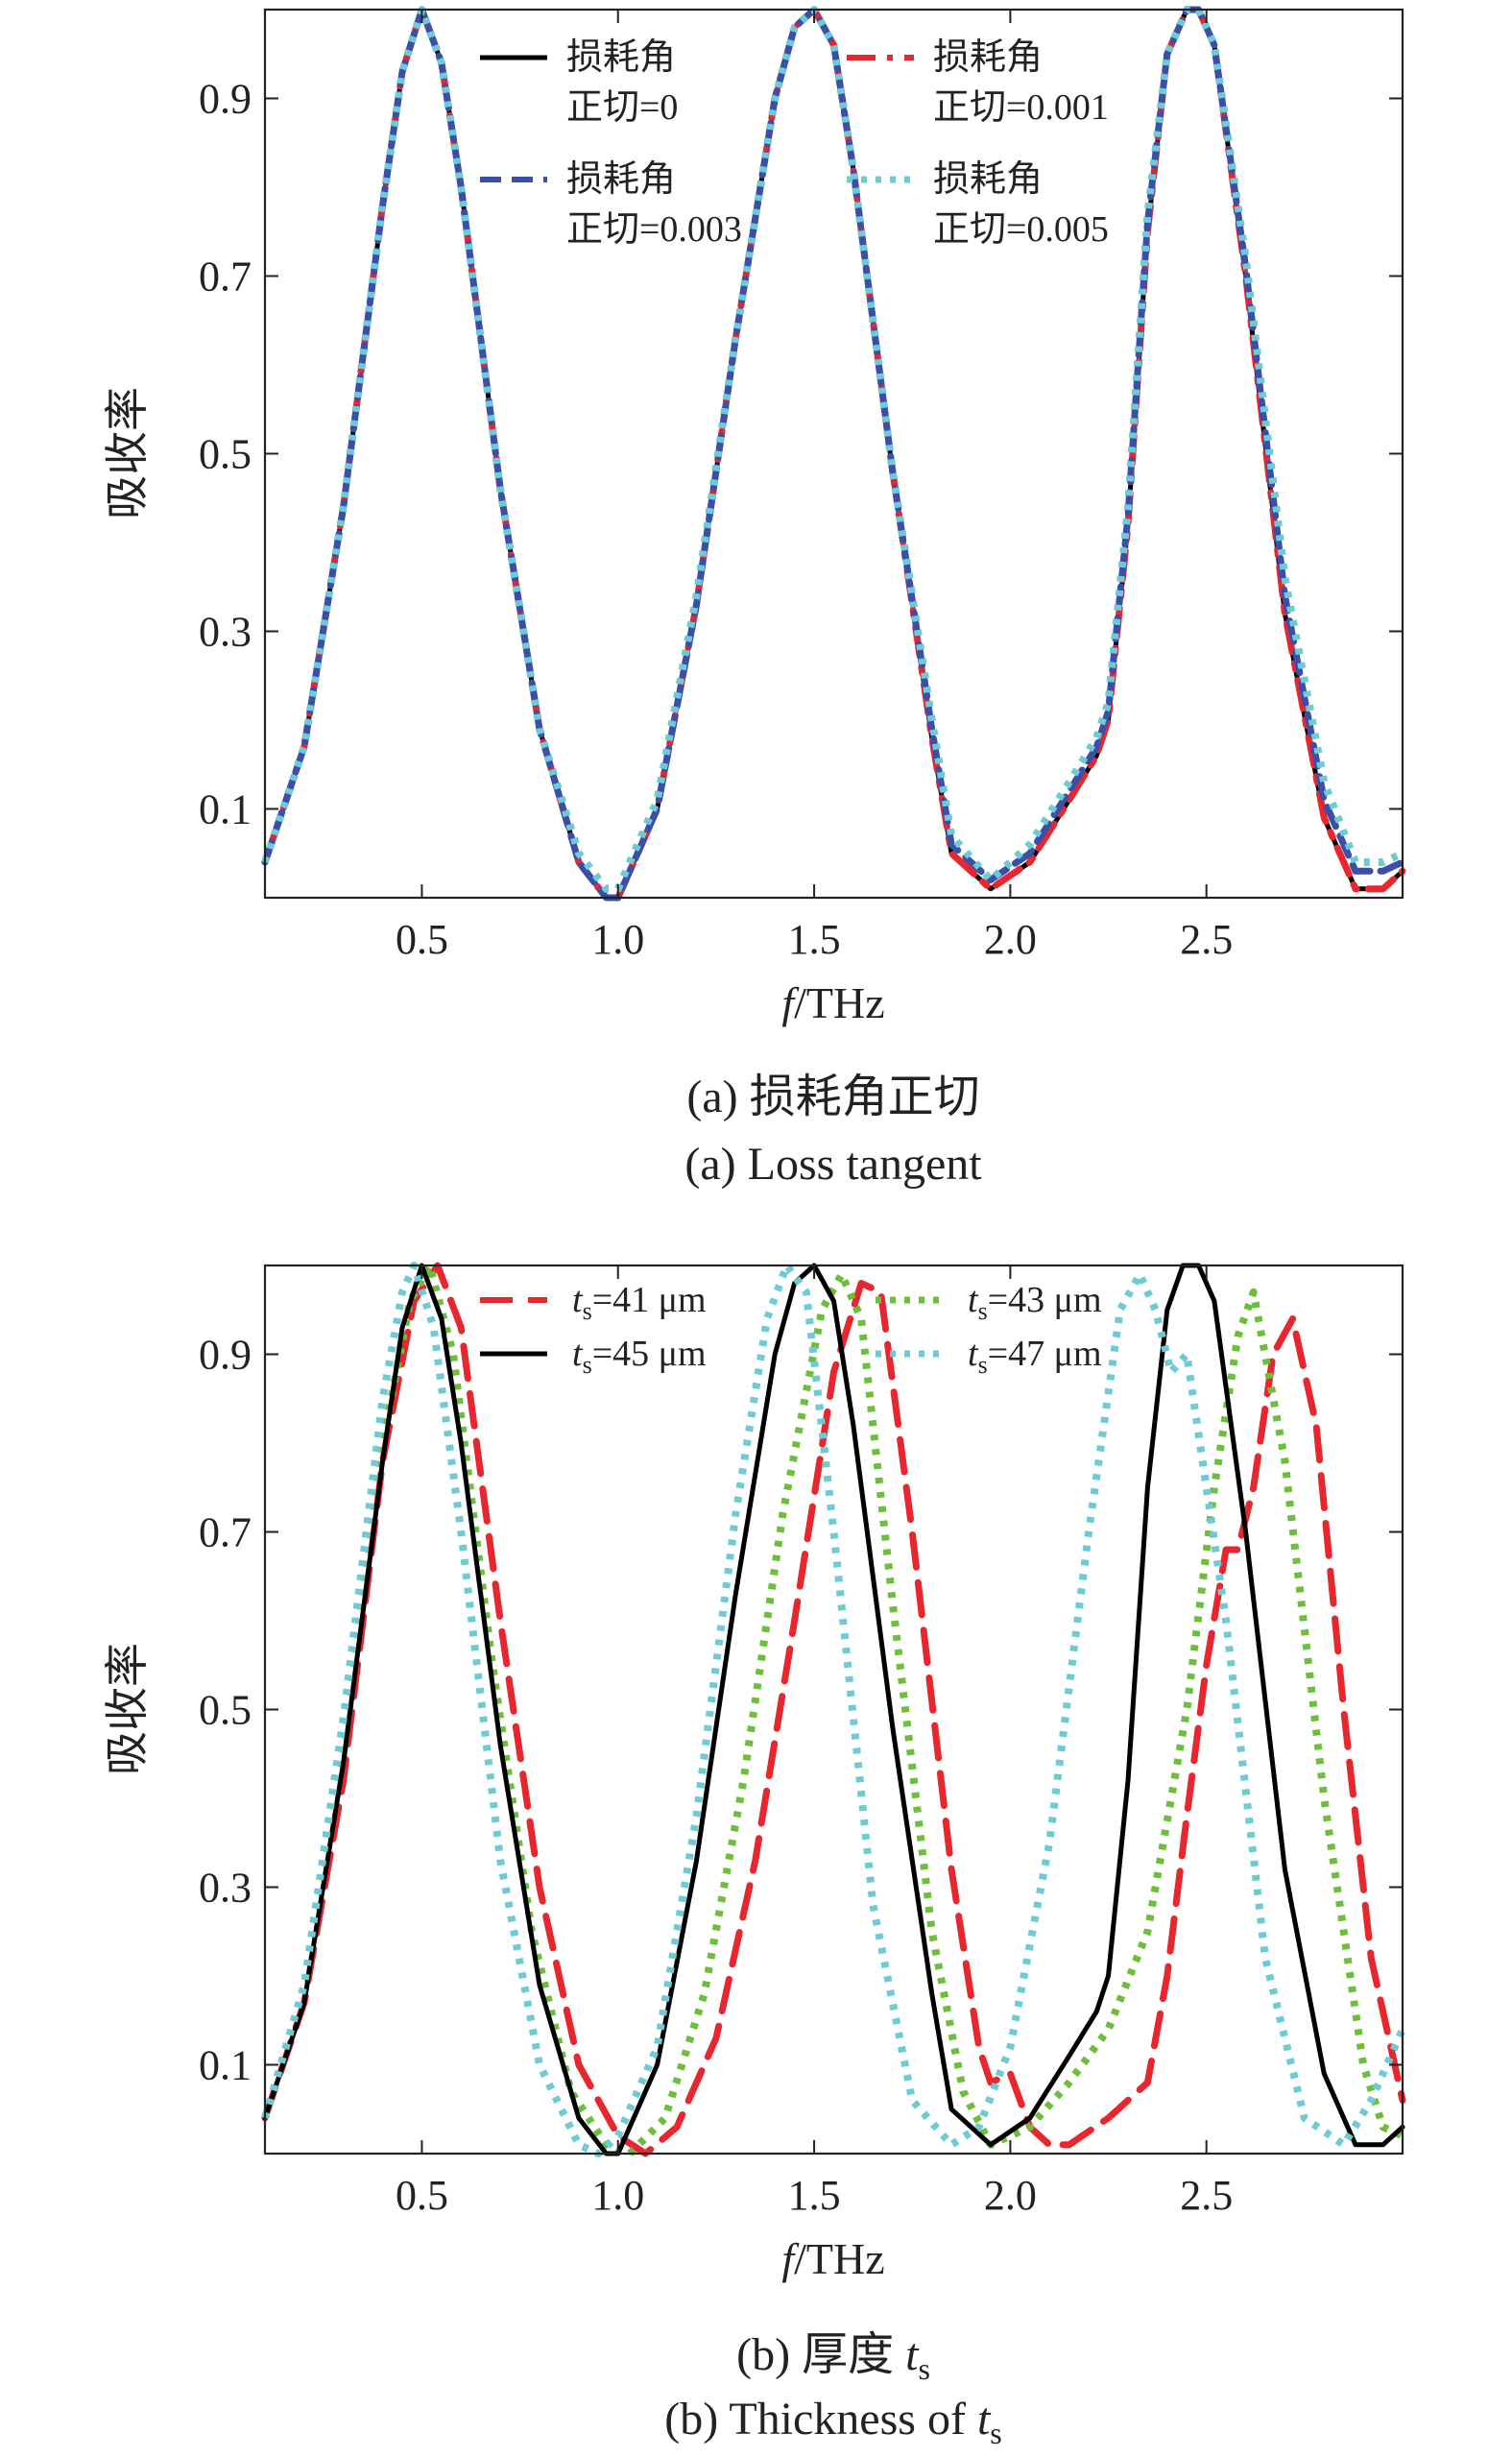 This screenshot has width=1512, height=2457. I want to click on panel-a-legend-label-2-line1: 损耗角, so click(988, 57).